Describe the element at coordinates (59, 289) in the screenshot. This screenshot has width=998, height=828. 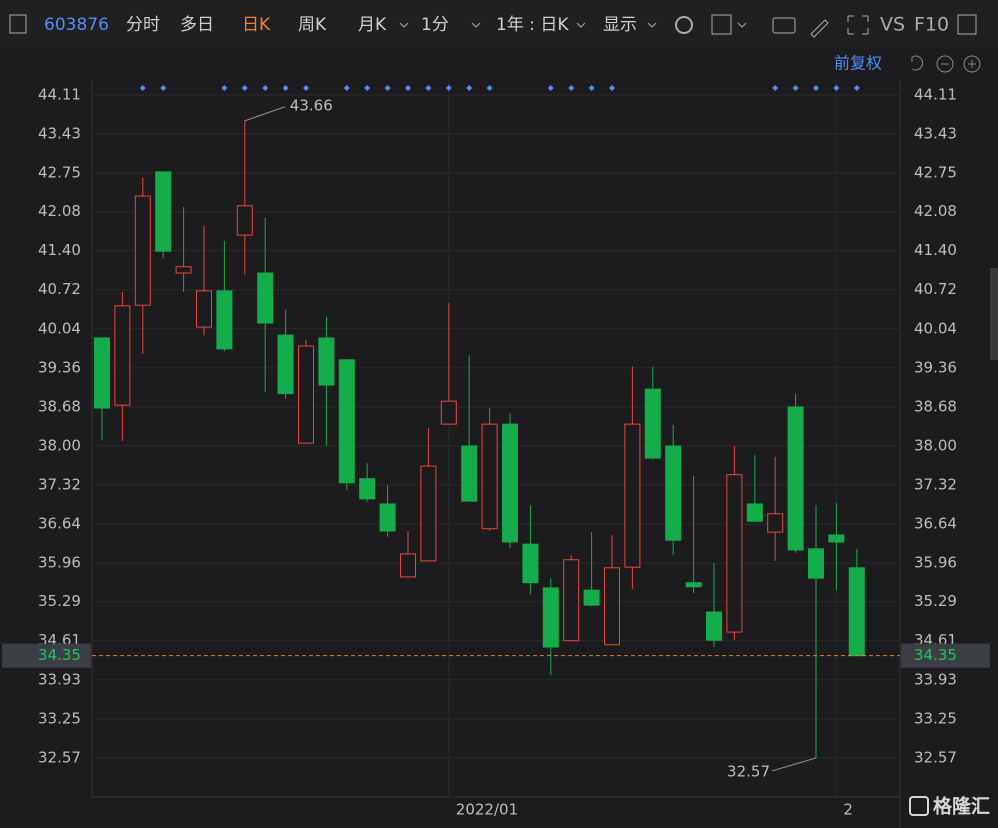
I see `y-tick-label: 40.72` at that location.